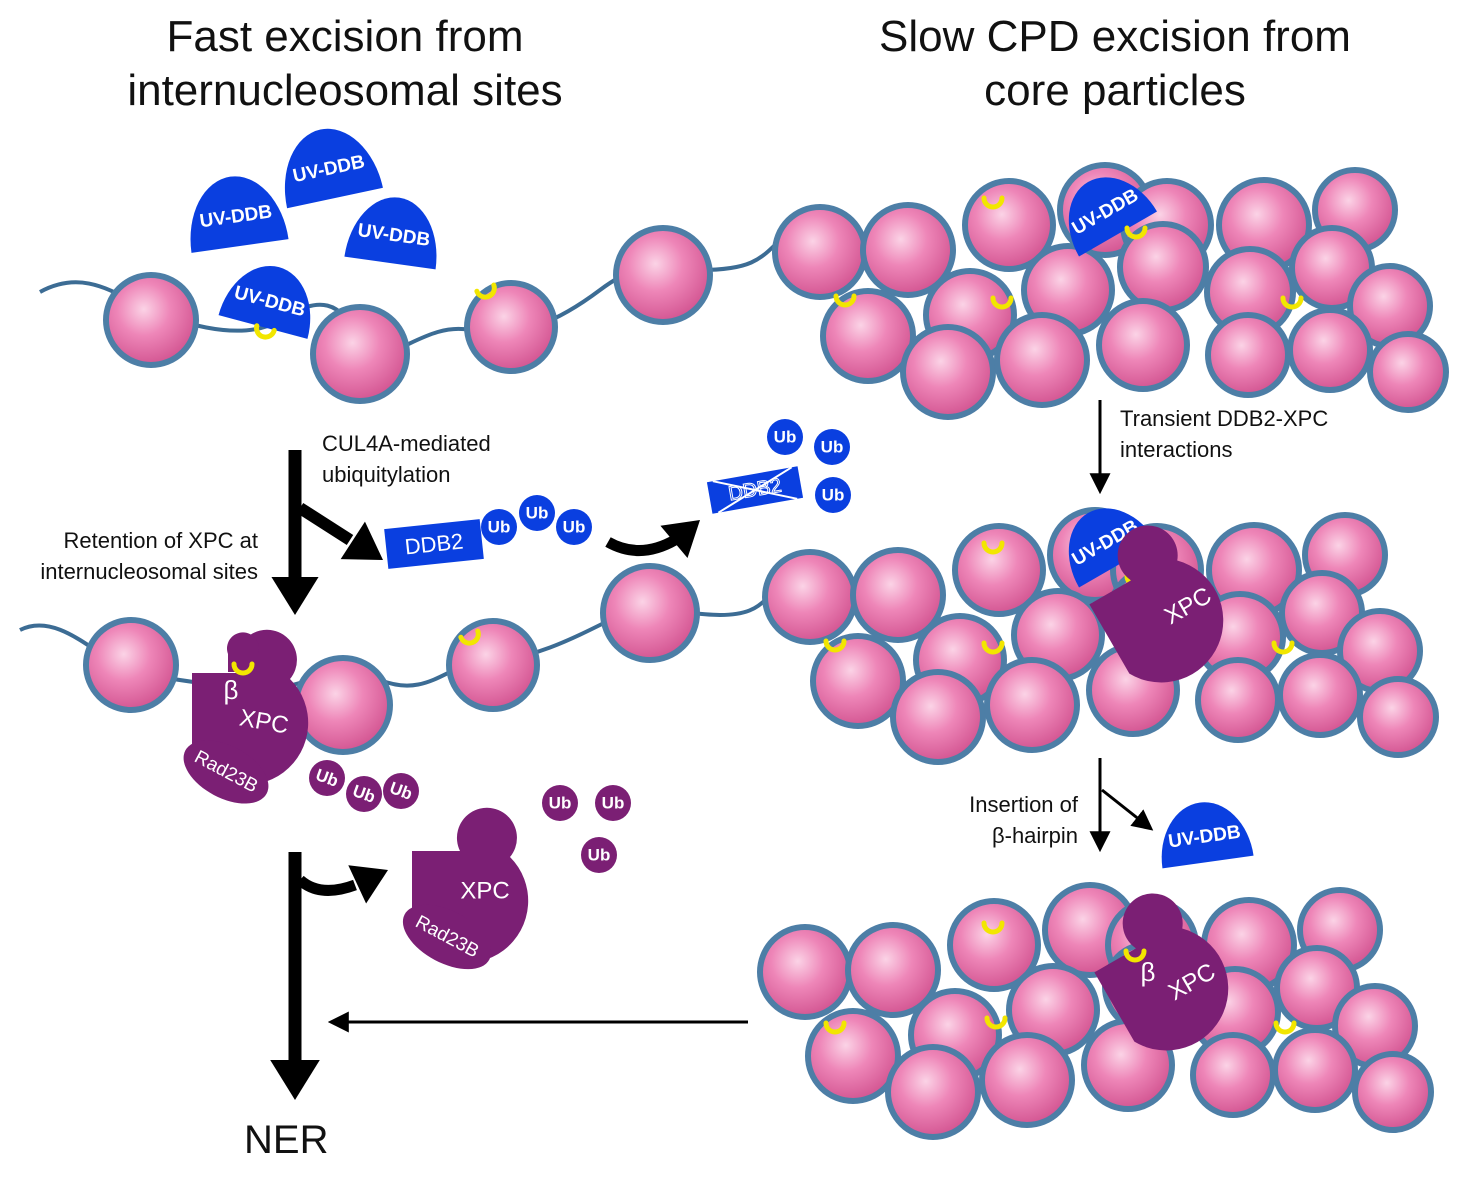 The image size is (1459, 1182). I want to click on ub-free-3: Ub, so click(833, 495).